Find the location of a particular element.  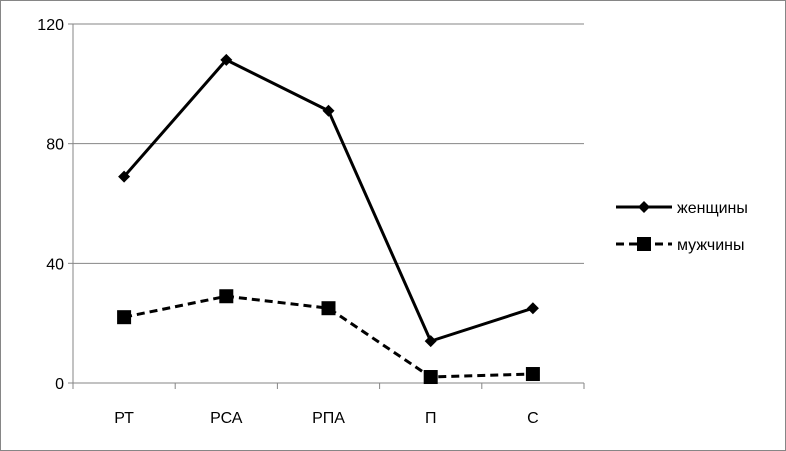

x-tick-label: РПА is located at coordinates (328, 418).